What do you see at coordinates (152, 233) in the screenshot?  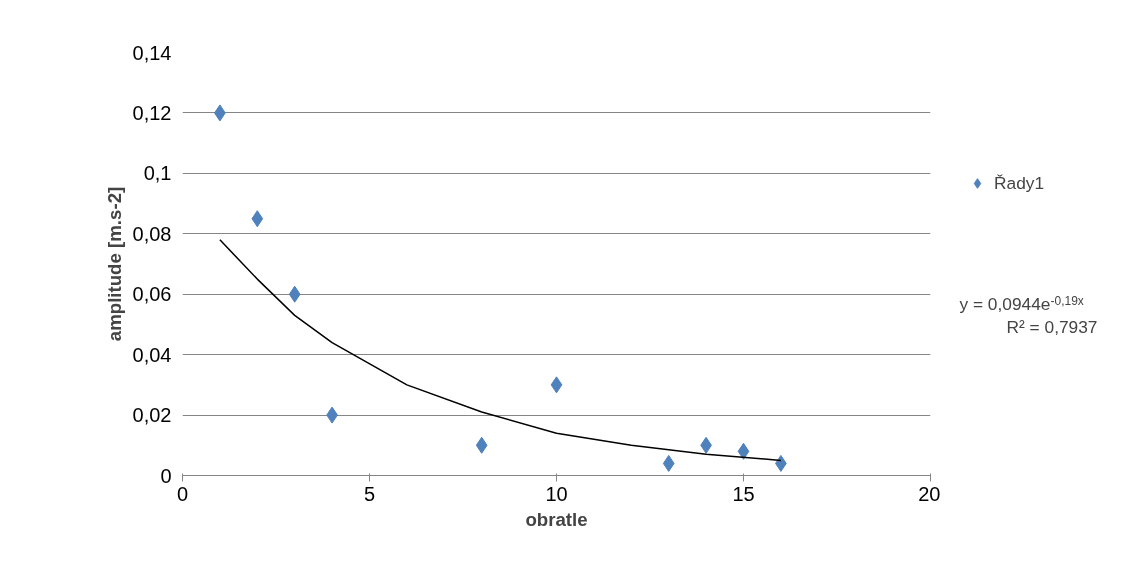 I see `y-tick-label: 0,08` at bounding box center [152, 233].